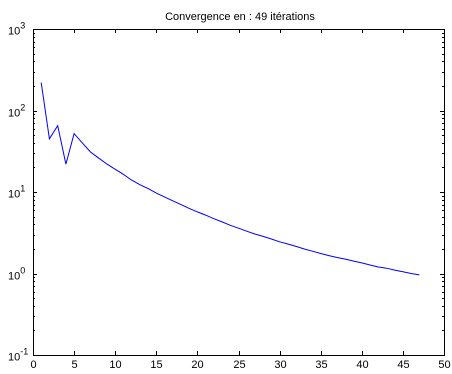  What do you see at coordinates (16, 192) in the screenshot?
I see `y-tick-label: 10¹` at bounding box center [16, 192].